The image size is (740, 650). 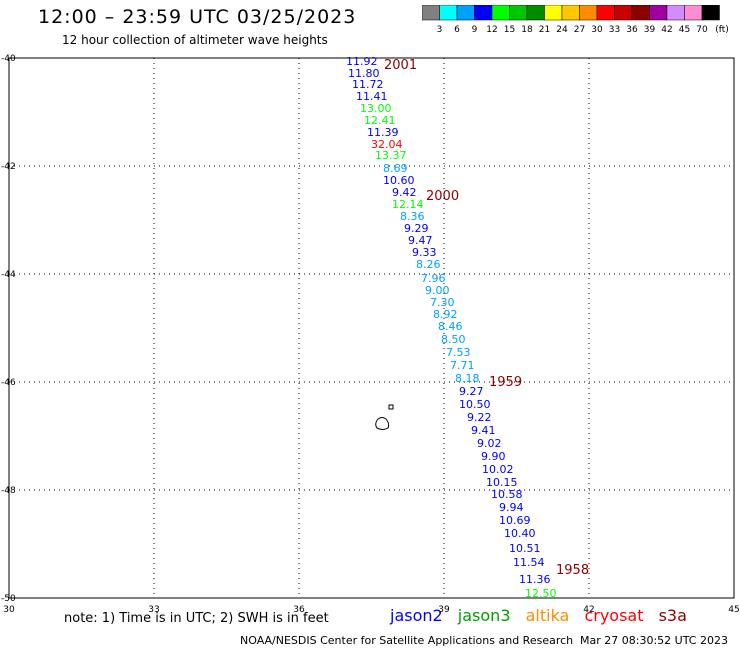 What do you see at coordinates (491, 30) in the screenshot?
I see `colorbar-label: 12` at bounding box center [491, 30].